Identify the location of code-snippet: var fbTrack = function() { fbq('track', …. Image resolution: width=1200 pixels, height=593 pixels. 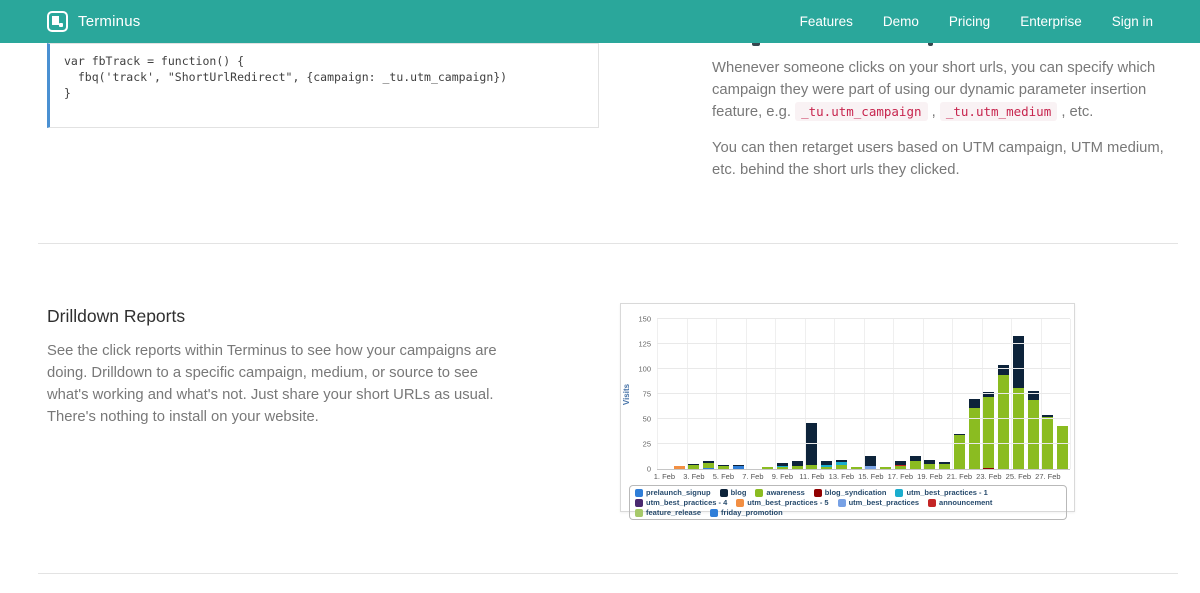
(286, 77).